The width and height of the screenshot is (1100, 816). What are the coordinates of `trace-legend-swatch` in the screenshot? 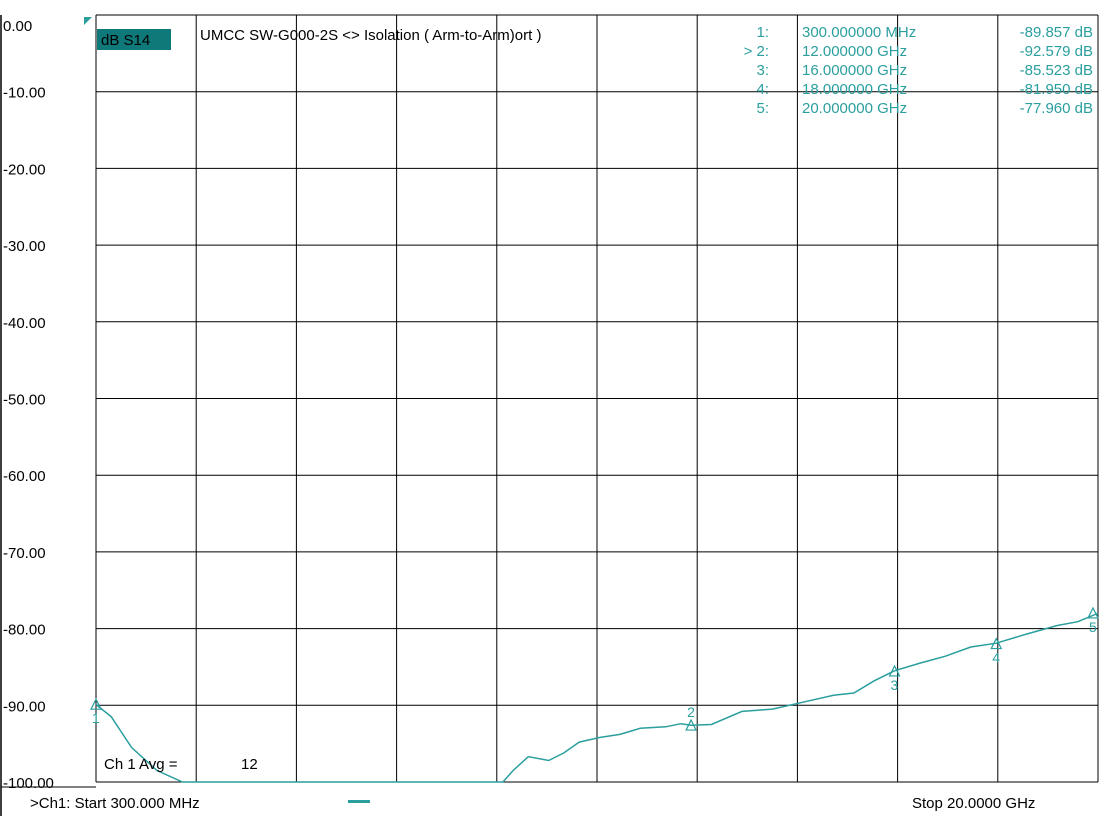 It's located at (359, 801).